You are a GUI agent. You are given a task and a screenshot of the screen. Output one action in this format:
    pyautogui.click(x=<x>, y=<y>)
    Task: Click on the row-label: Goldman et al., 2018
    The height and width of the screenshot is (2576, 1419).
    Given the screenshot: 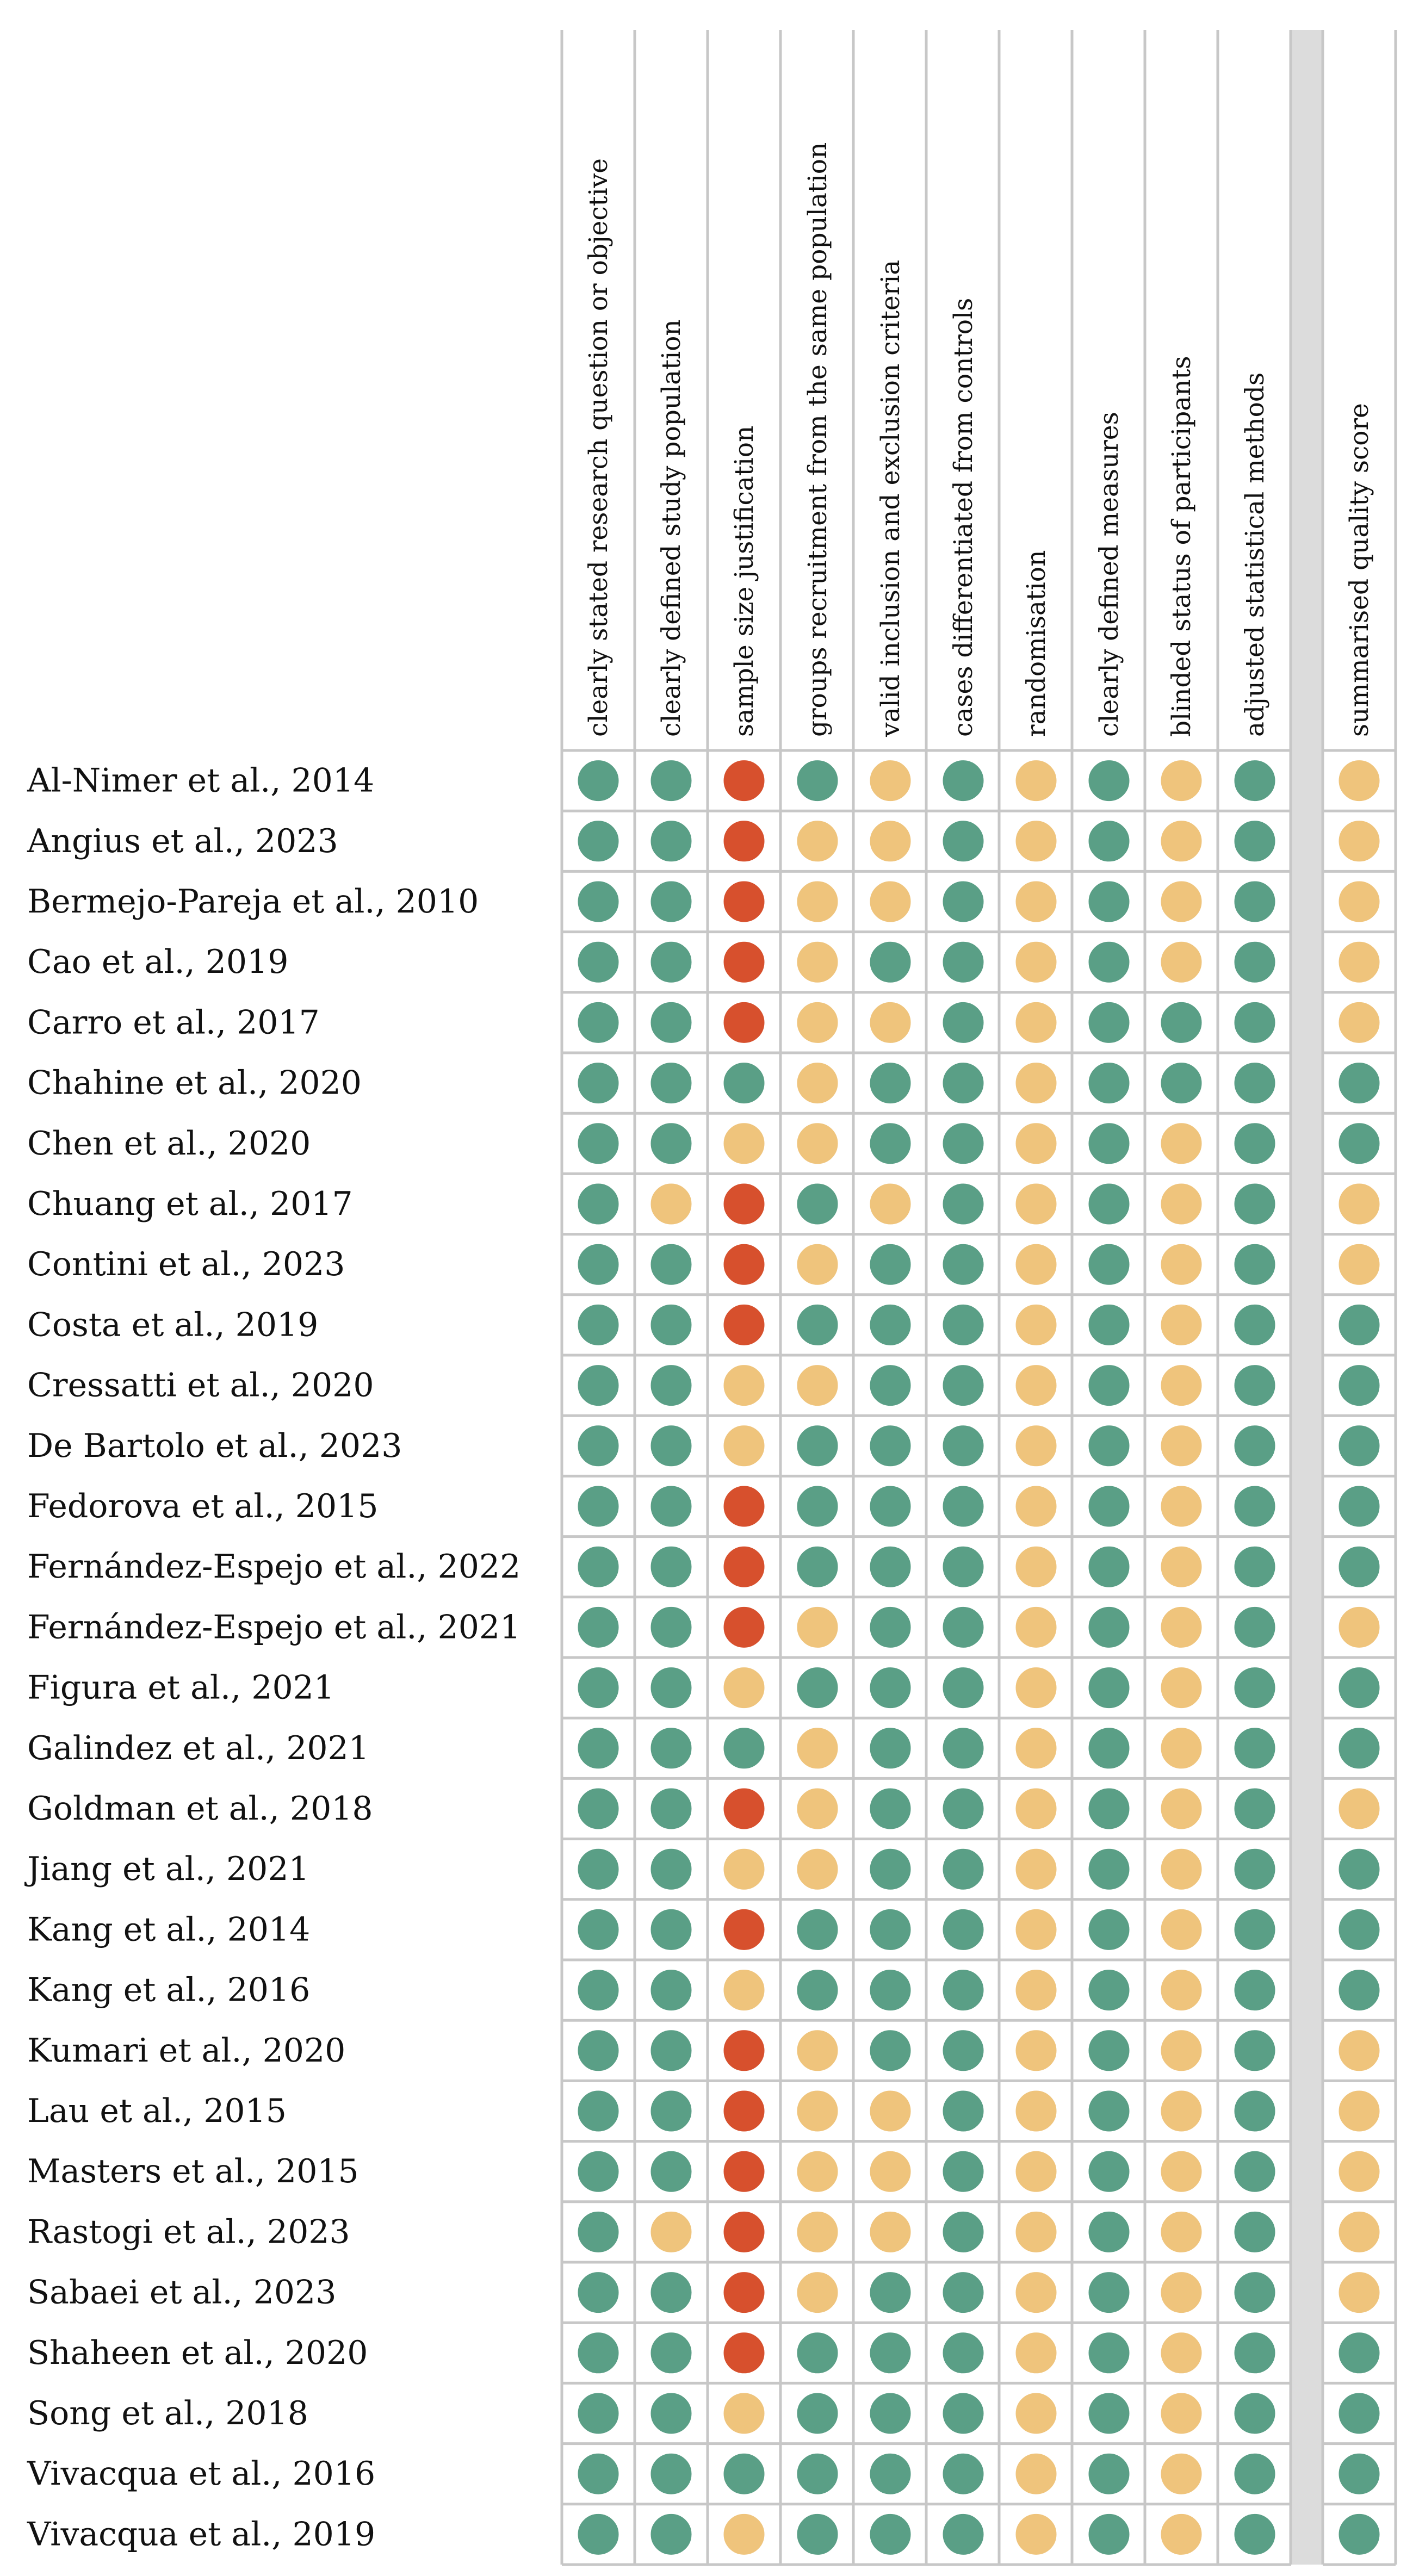 What is the action you would take?
    pyautogui.click(x=200, y=1809)
    